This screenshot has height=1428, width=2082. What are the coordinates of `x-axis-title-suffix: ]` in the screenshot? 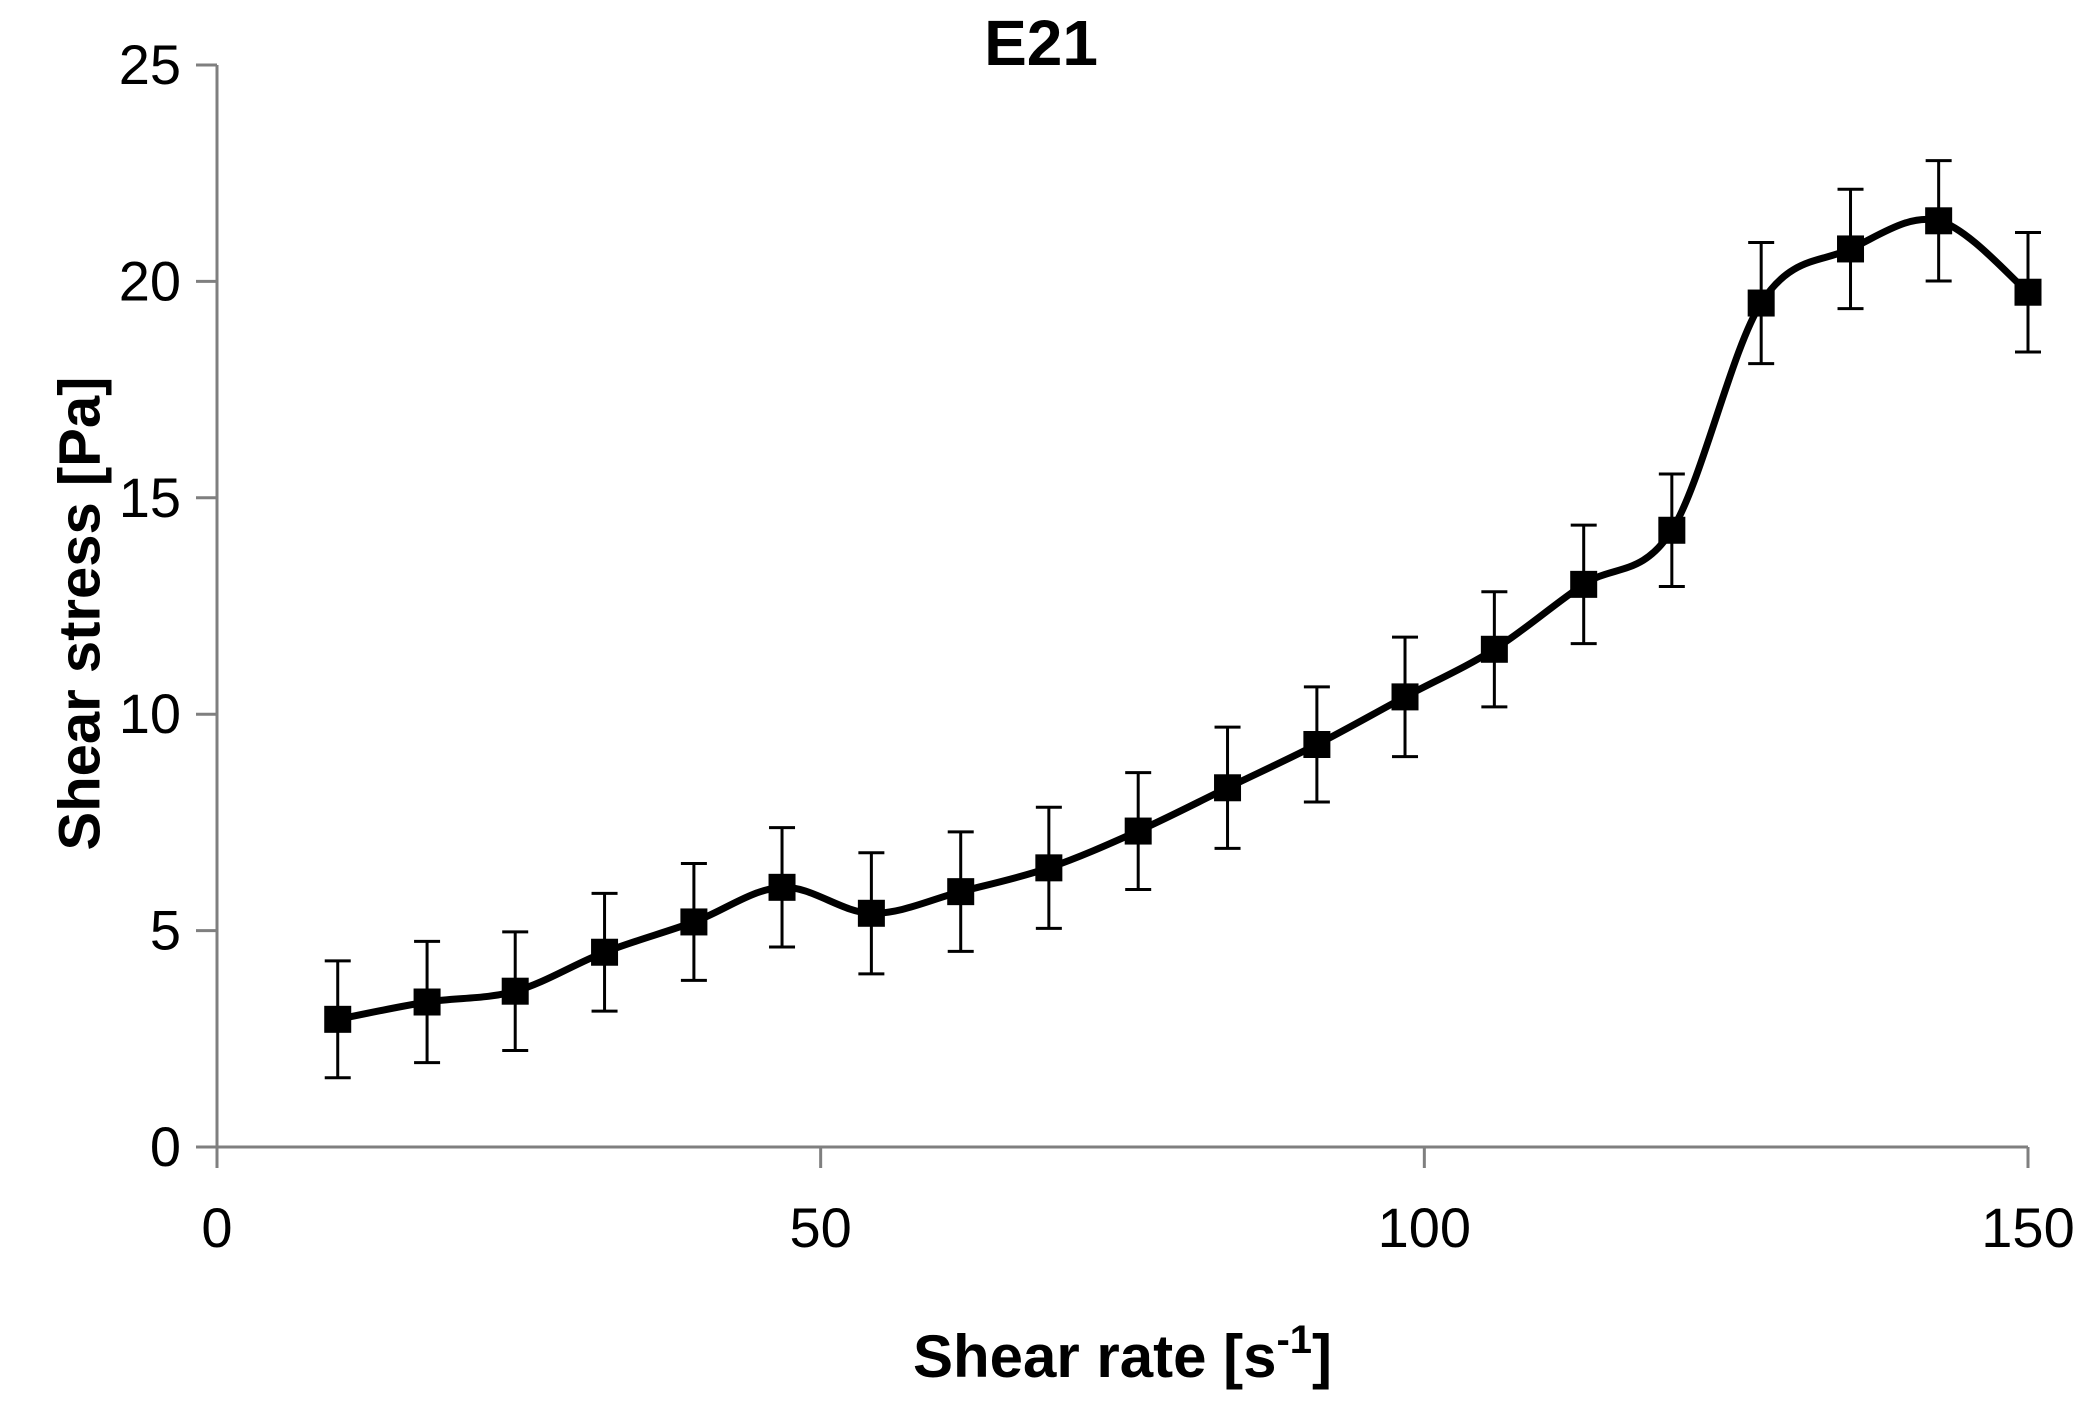 It's located at (1322, 1356).